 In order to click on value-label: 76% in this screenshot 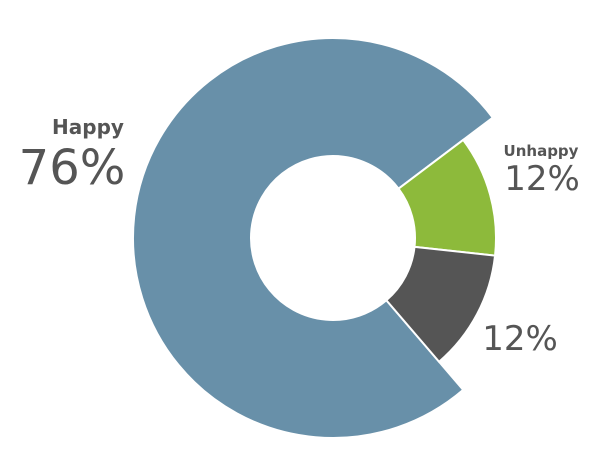, I will do `click(72, 168)`.